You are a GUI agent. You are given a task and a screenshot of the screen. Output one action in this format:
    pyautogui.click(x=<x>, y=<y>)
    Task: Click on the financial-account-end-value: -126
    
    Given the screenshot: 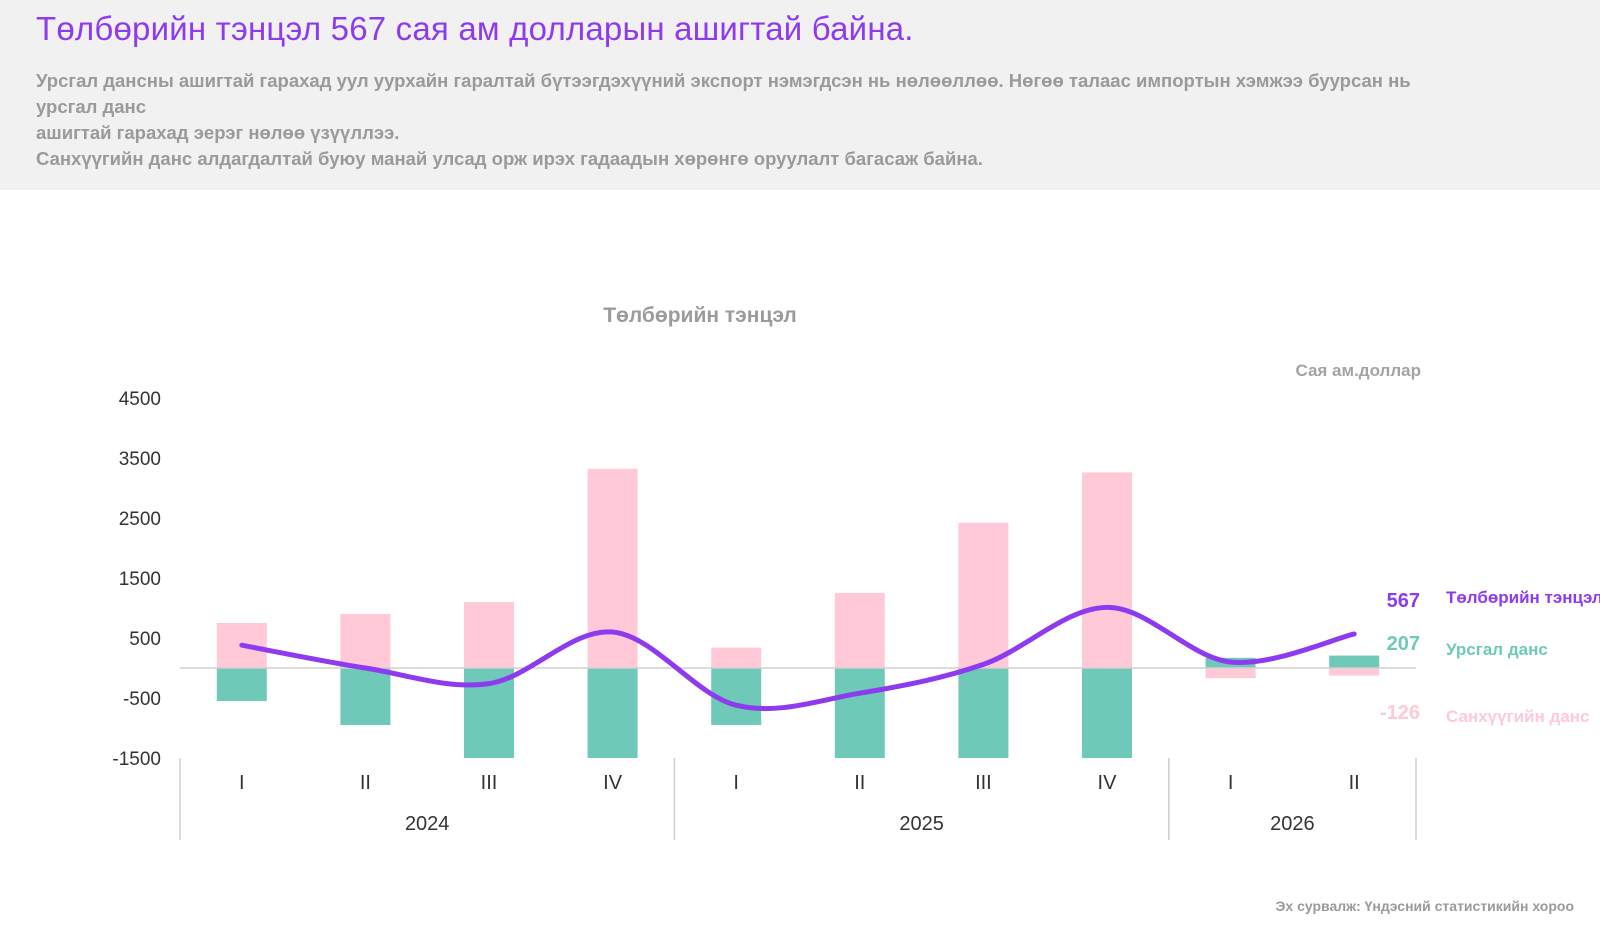 What is the action you would take?
    pyautogui.click(x=1400, y=713)
    